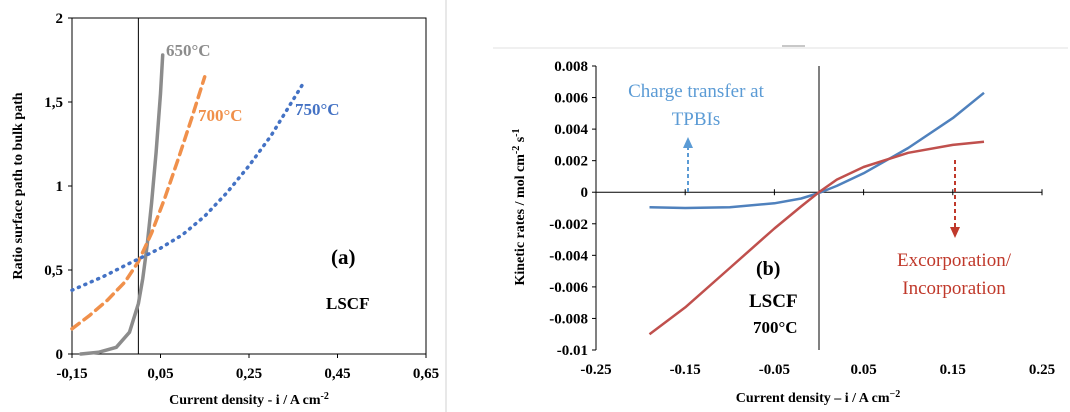  I want to click on annotation-lscf-a: LSCF, so click(347, 303).